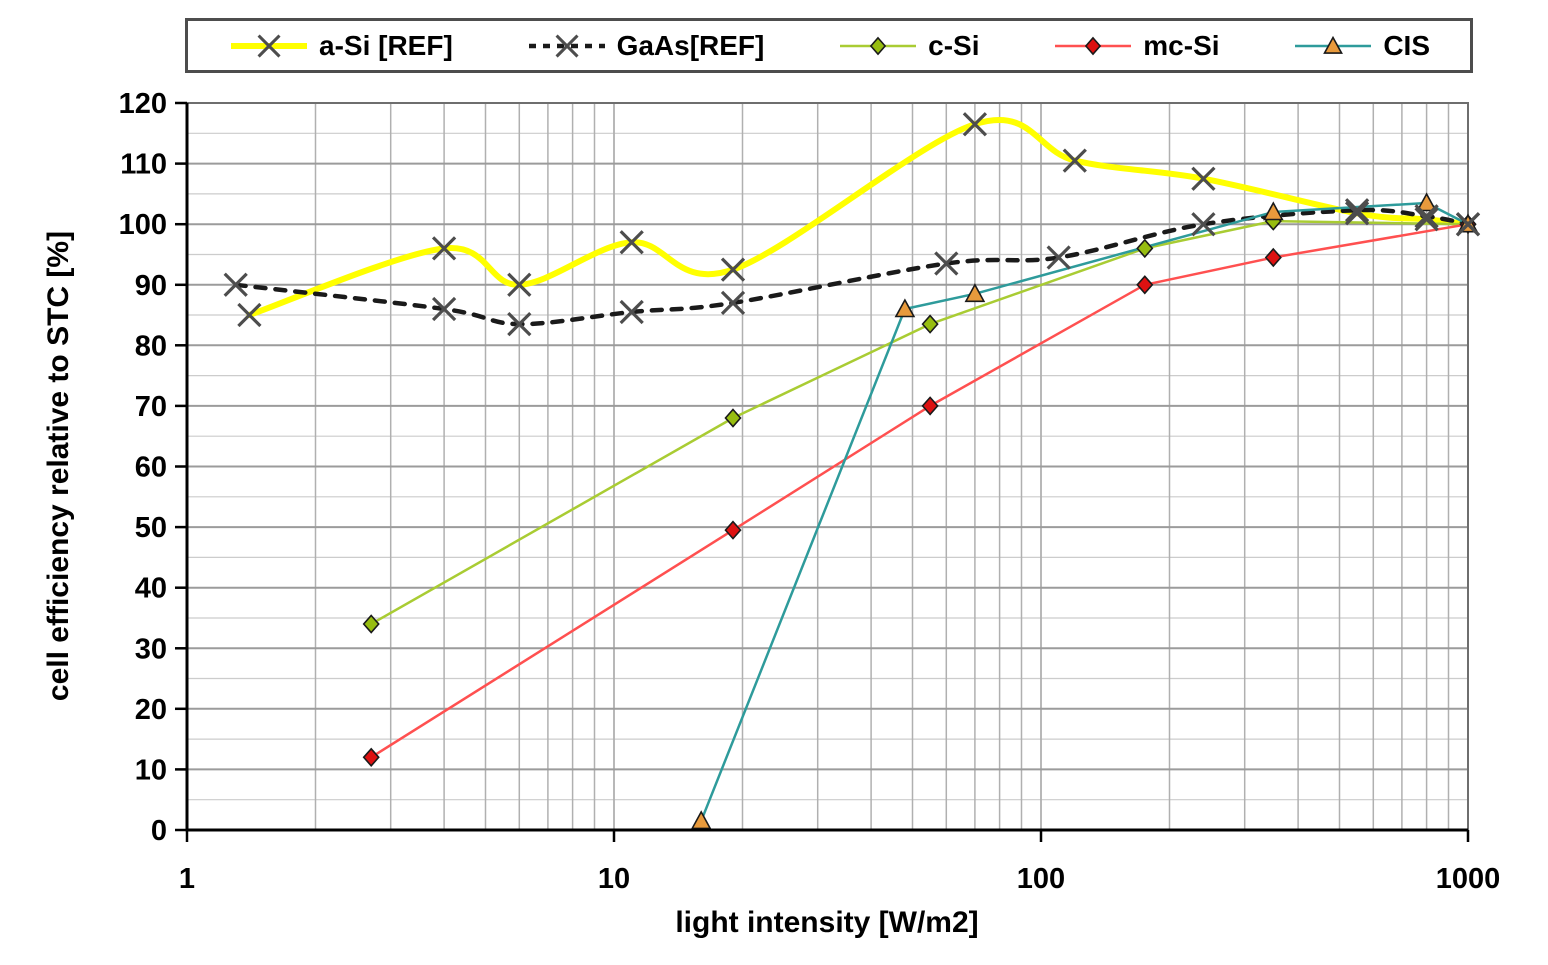 This screenshot has width=1548, height=965. I want to click on x-tick-label: 100, so click(1041, 879).